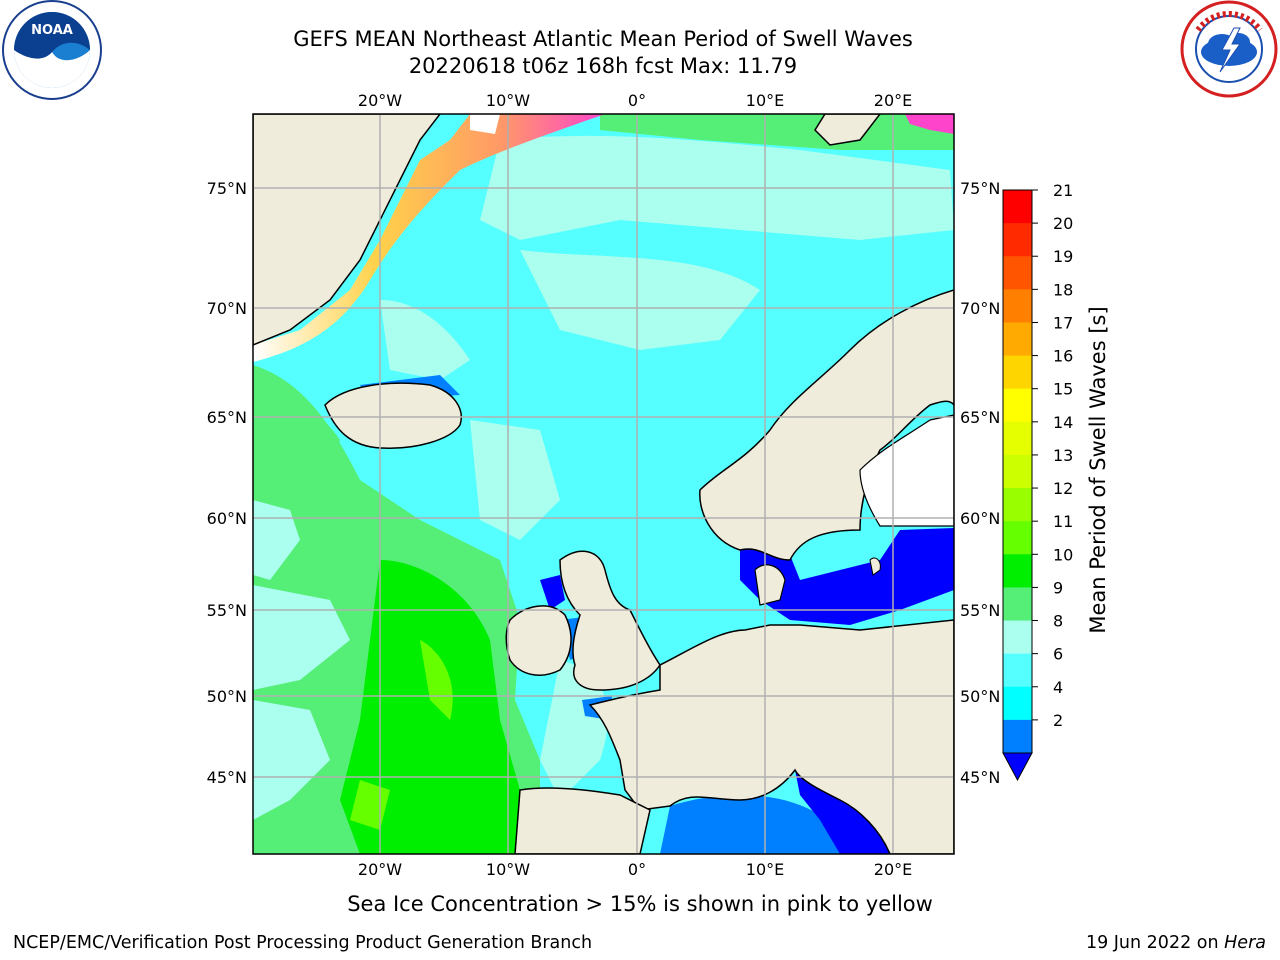  I want to click on colorbar-tick-label: 11, so click(1063, 521).